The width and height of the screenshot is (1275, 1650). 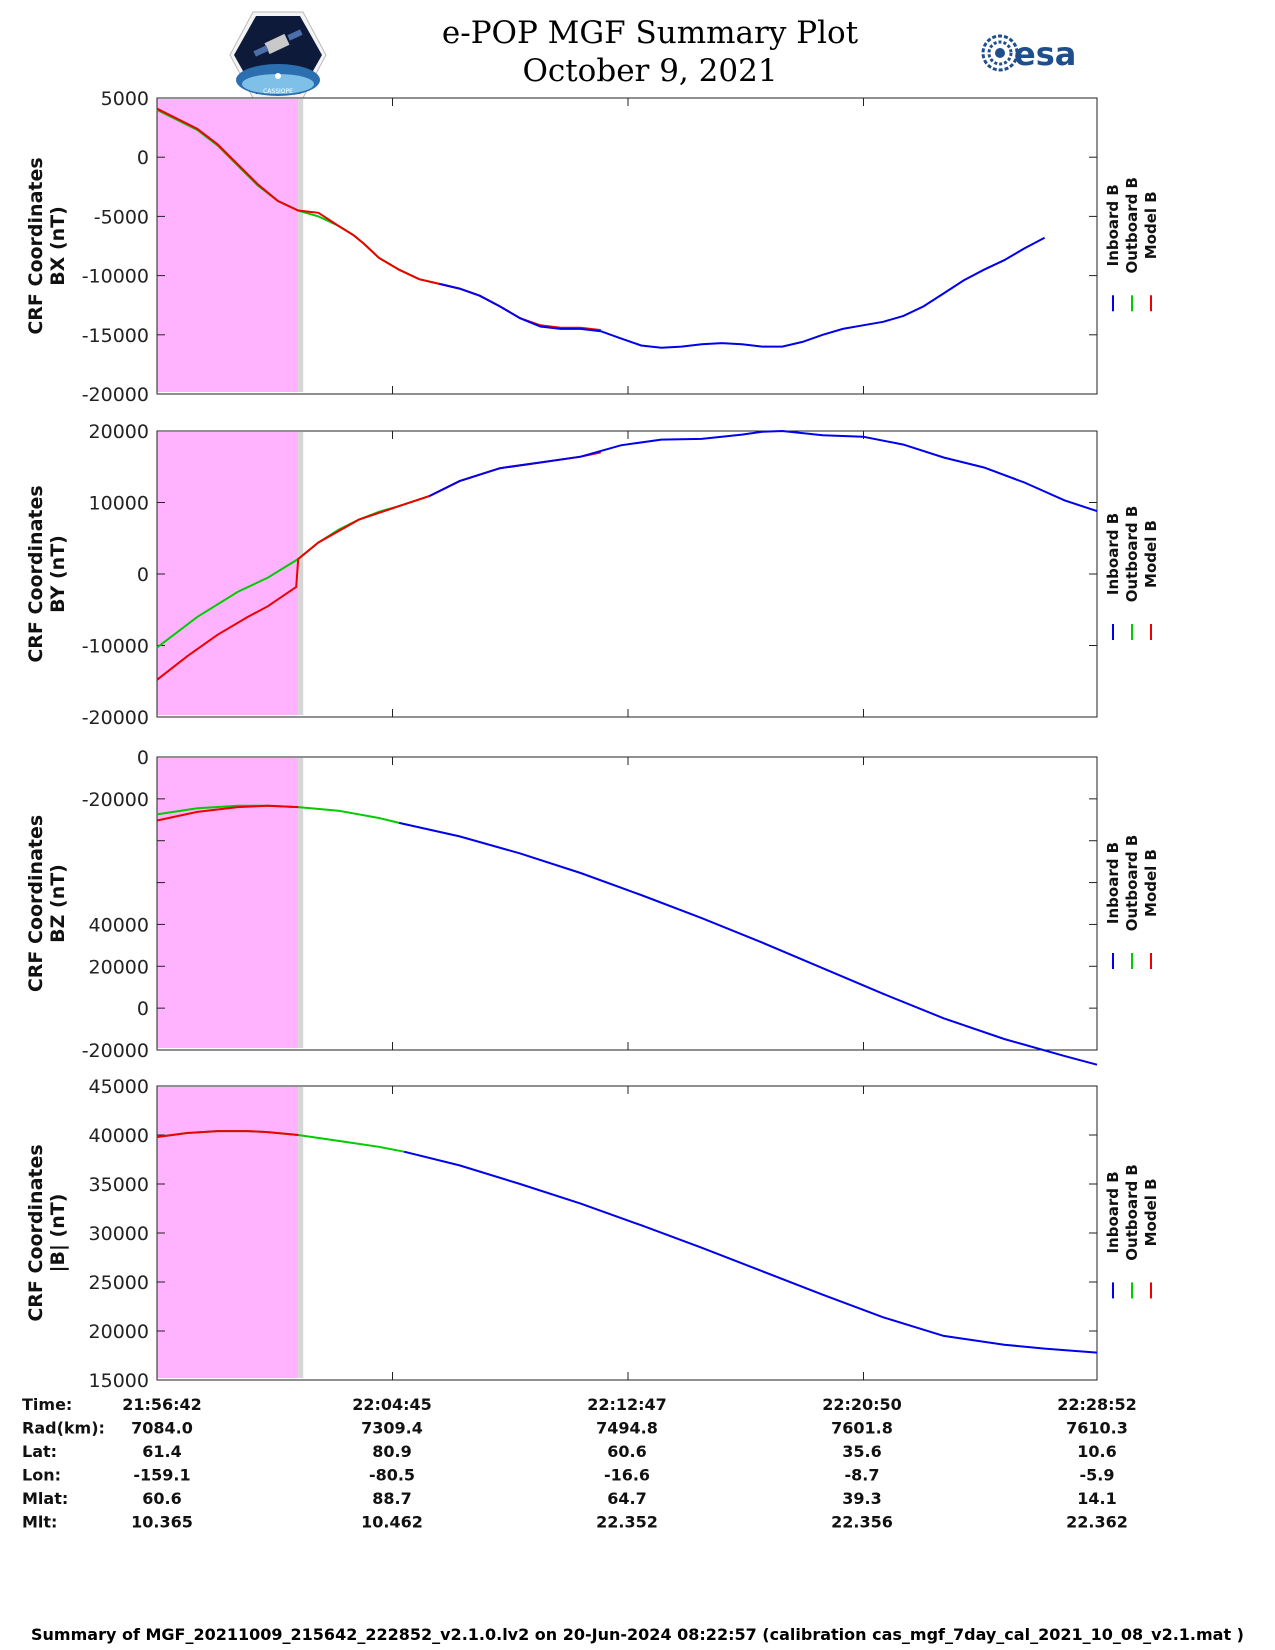 What do you see at coordinates (125, 99) in the screenshot?
I see `y-tick-label: 5000` at bounding box center [125, 99].